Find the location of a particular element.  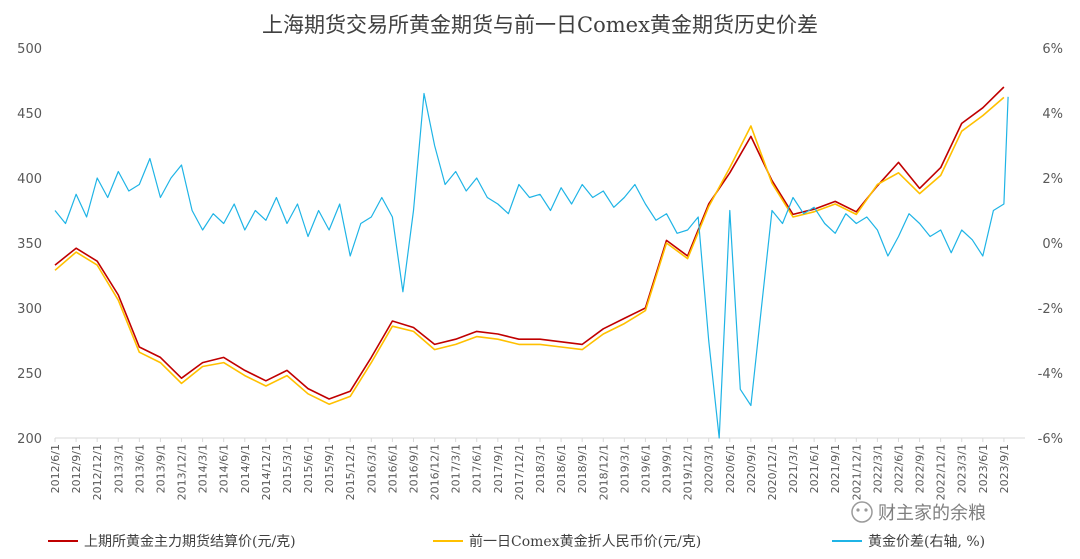

x-tick-label: 2014/6/1 is located at coordinates (224, 468).